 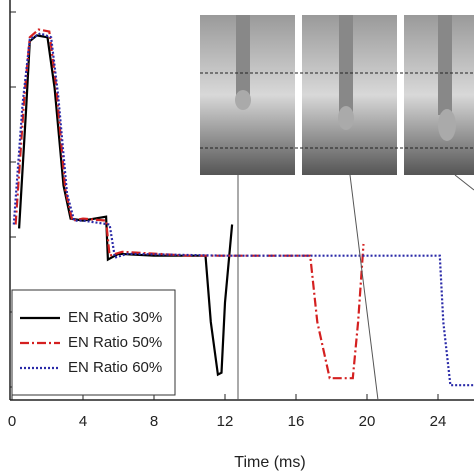 What do you see at coordinates (83, 421) in the screenshot?
I see `x-tick-label: 4` at bounding box center [83, 421].